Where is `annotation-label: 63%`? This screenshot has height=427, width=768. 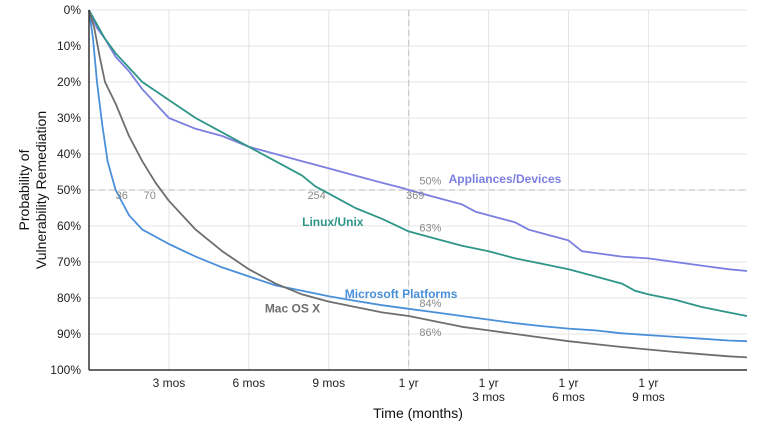
annotation-label: 63% is located at coordinates (430, 228).